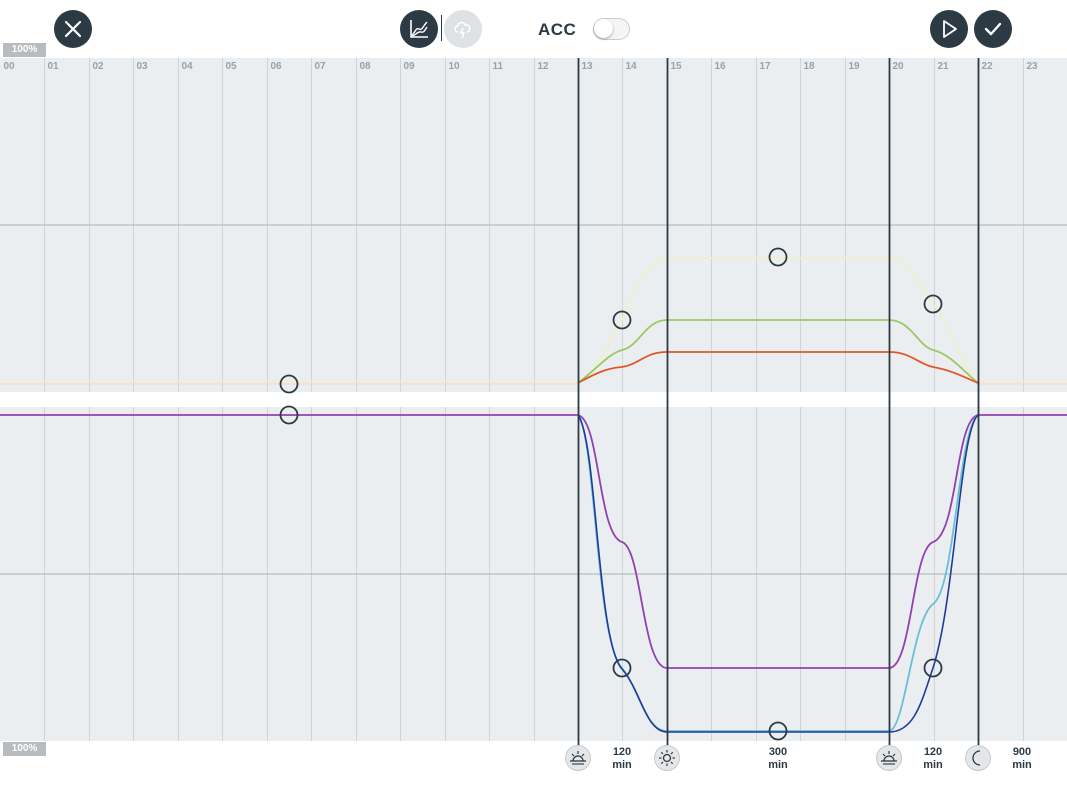 Image resolution: width=1067 pixels, height=800 pixels. What do you see at coordinates (289, 415) in the screenshot?
I see `night-lower-handle` at bounding box center [289, 415].